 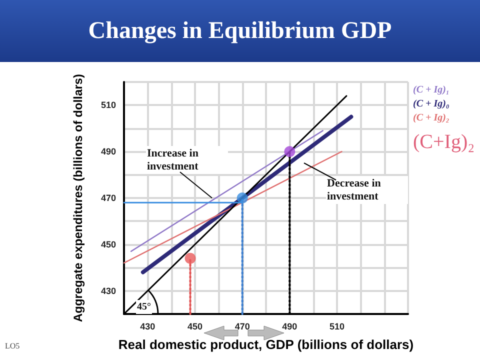 I want to click on y-tick-label: 490, so click(x=108, y=151).